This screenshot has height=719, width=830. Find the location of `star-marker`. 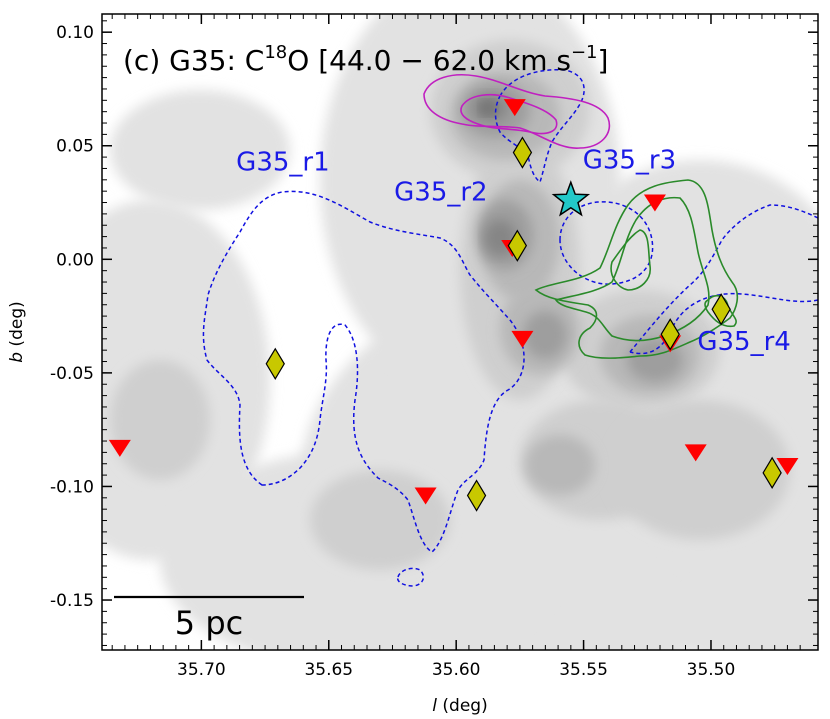

star-marker is located at coordinates (571, 198).